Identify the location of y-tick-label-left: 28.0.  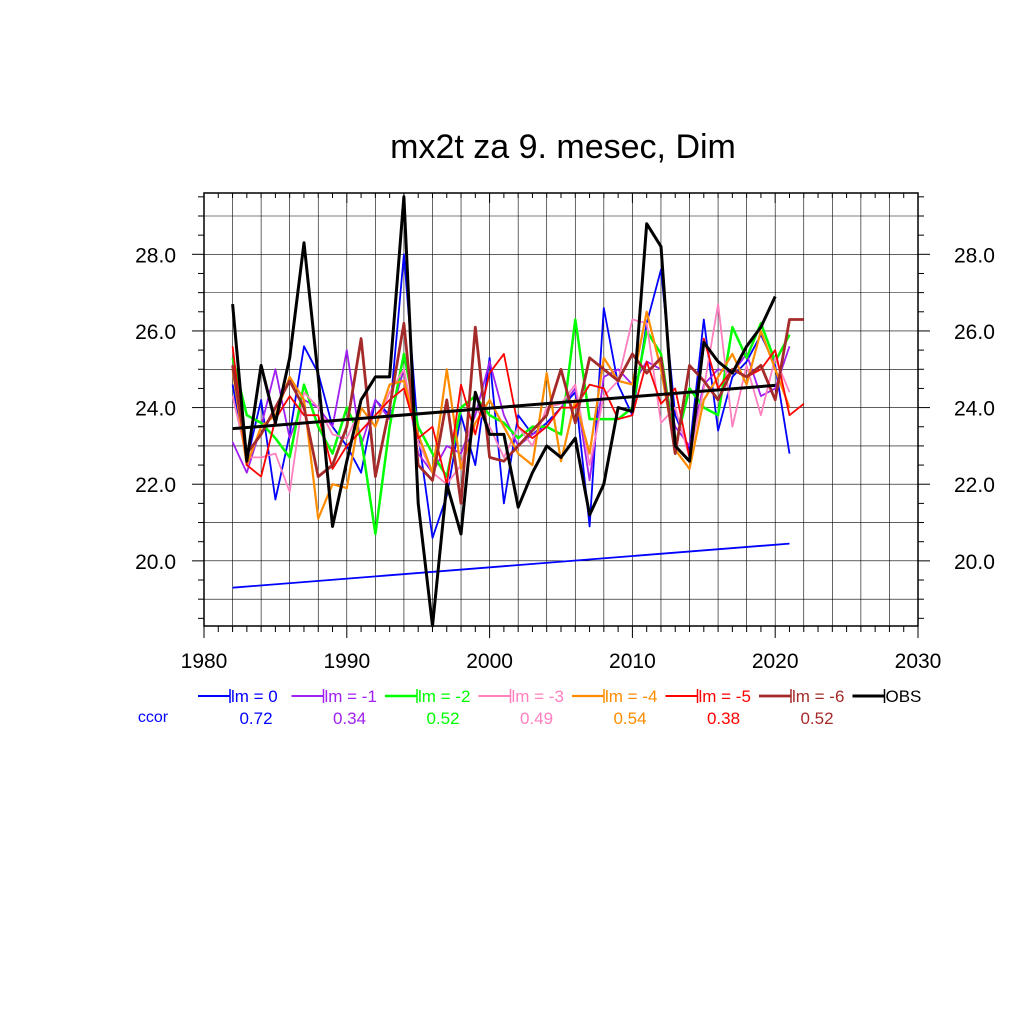
(155, 255).